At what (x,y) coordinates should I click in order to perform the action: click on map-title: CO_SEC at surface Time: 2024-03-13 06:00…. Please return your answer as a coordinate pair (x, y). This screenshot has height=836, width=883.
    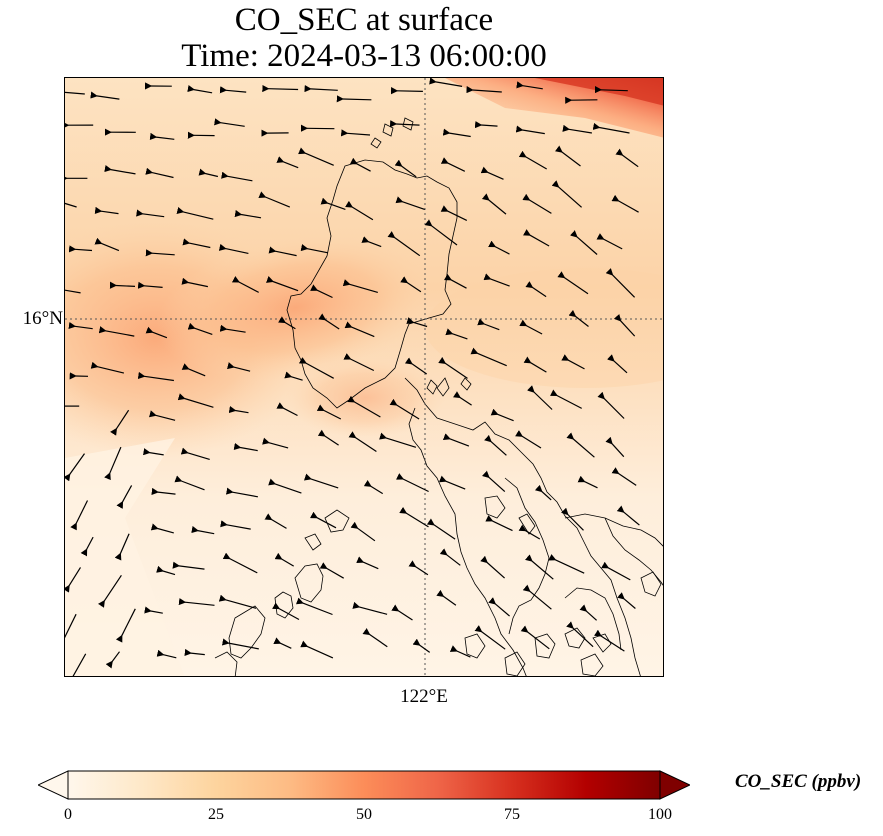
    Looking at the image, I should click on (364, 38).